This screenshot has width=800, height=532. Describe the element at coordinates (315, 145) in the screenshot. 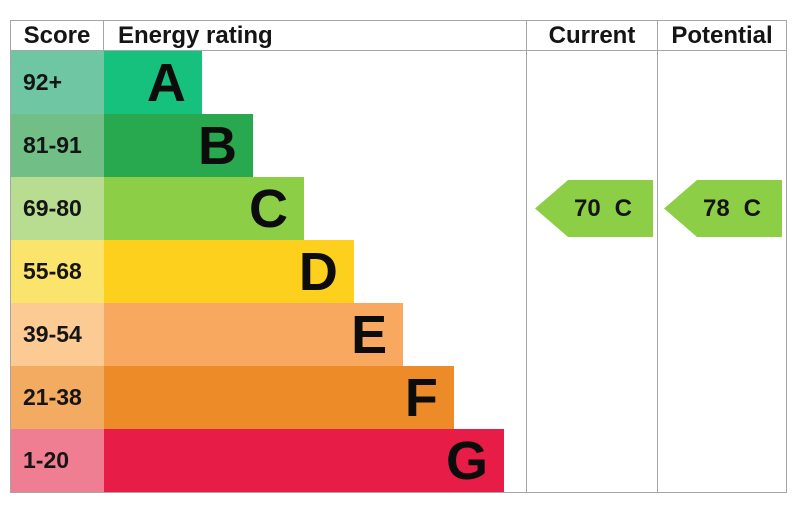

I see `band-bar-cell-b: B` at that location.